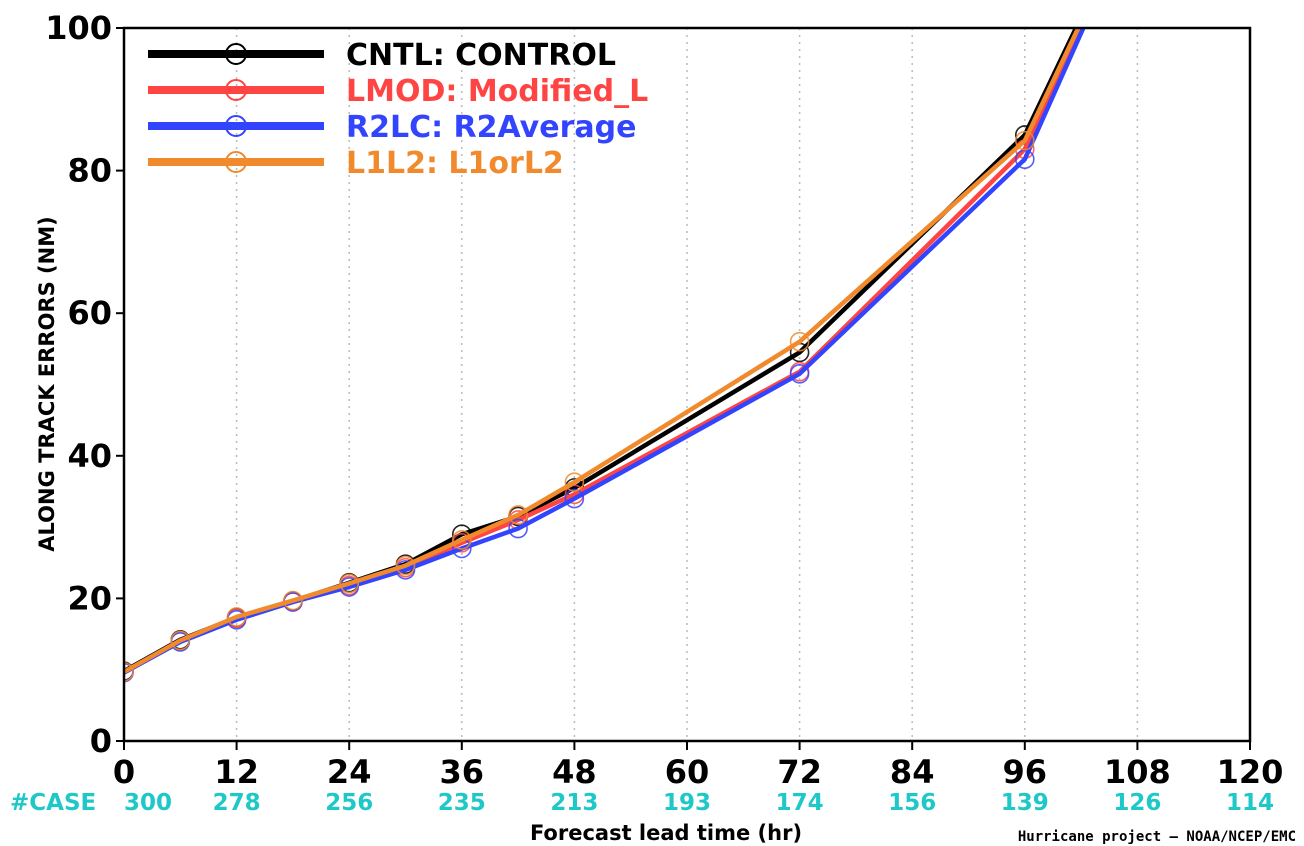  Describe the element at coordinates (1025, 772) in the screenshot. I see `x-tick-label: 96` at that location.